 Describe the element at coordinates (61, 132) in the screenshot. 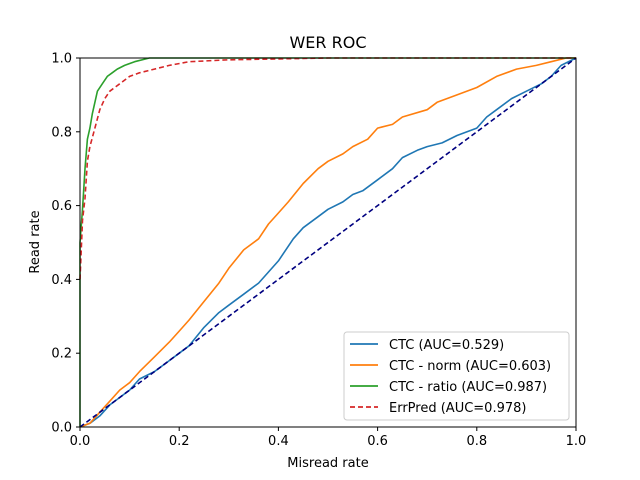

I see `y-tick-label: 0.8` at that location.